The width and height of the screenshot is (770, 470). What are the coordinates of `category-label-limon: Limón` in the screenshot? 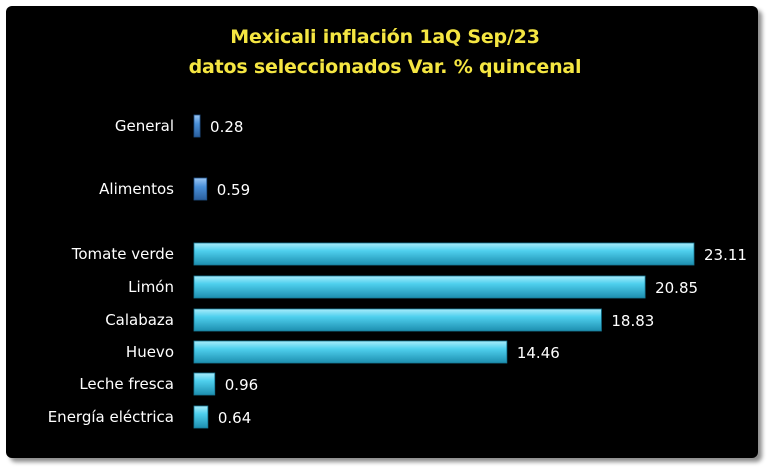 It's located at (151, 287).